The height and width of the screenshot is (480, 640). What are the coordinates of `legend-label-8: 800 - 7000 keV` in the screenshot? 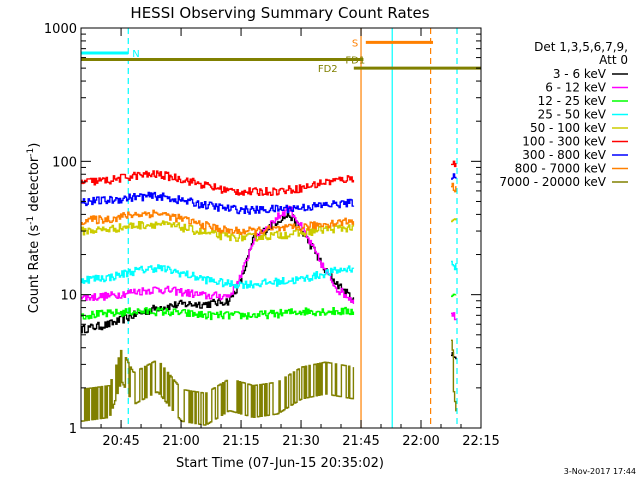 It's located at (561, 169).